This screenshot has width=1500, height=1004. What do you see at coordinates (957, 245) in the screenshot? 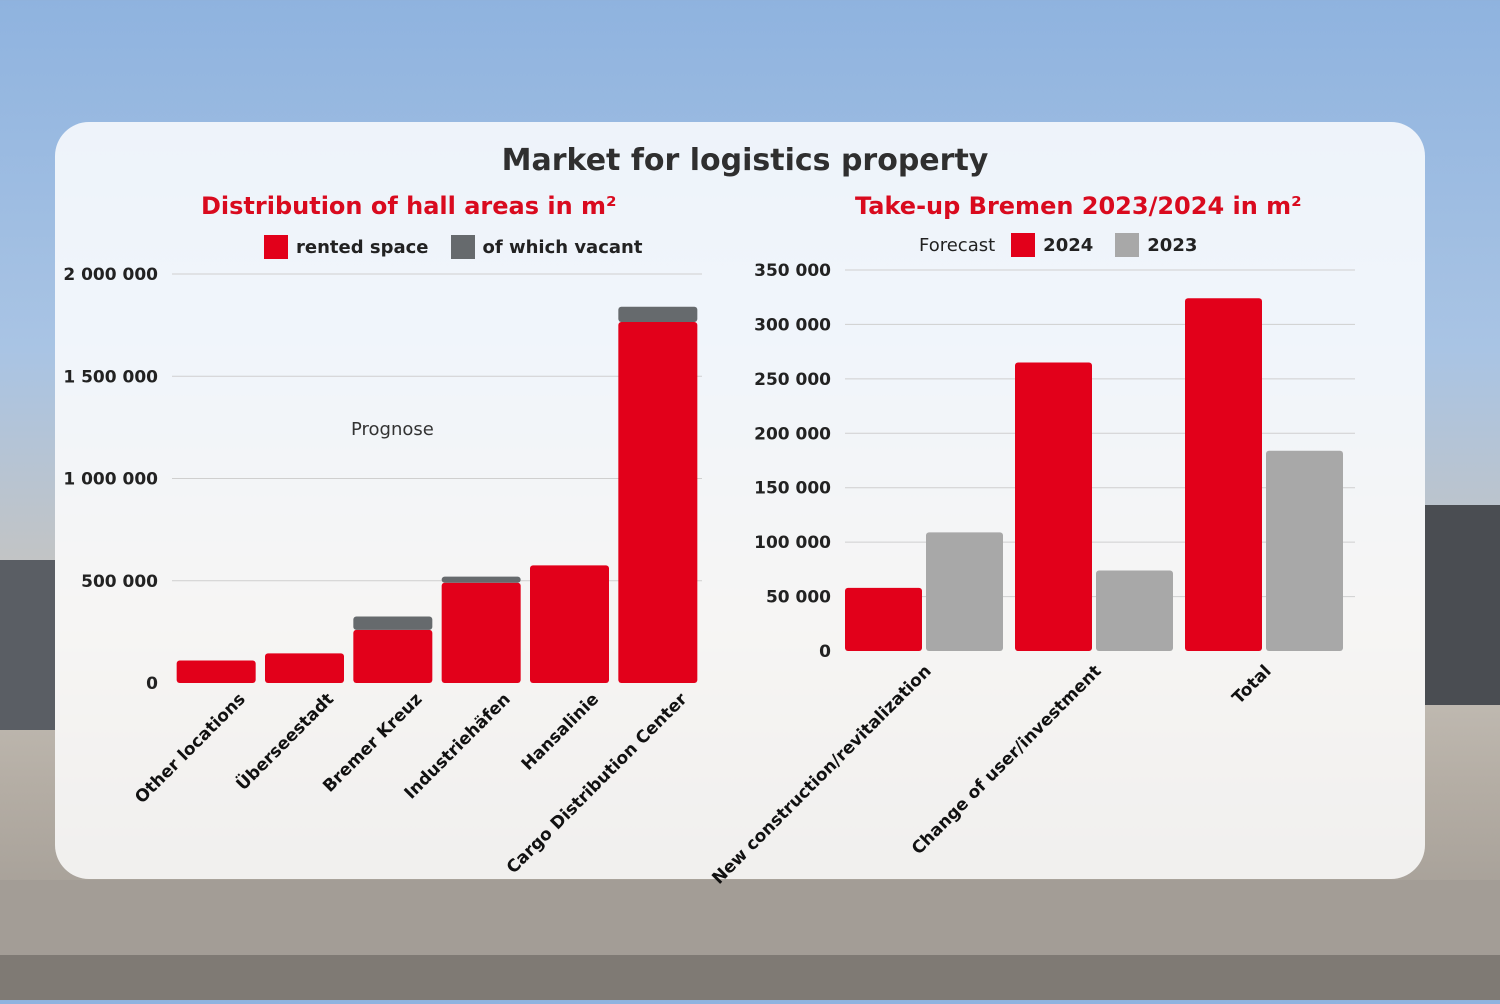
I see `legend-forecast-label: Forecast` at bounding box center [957, 245].